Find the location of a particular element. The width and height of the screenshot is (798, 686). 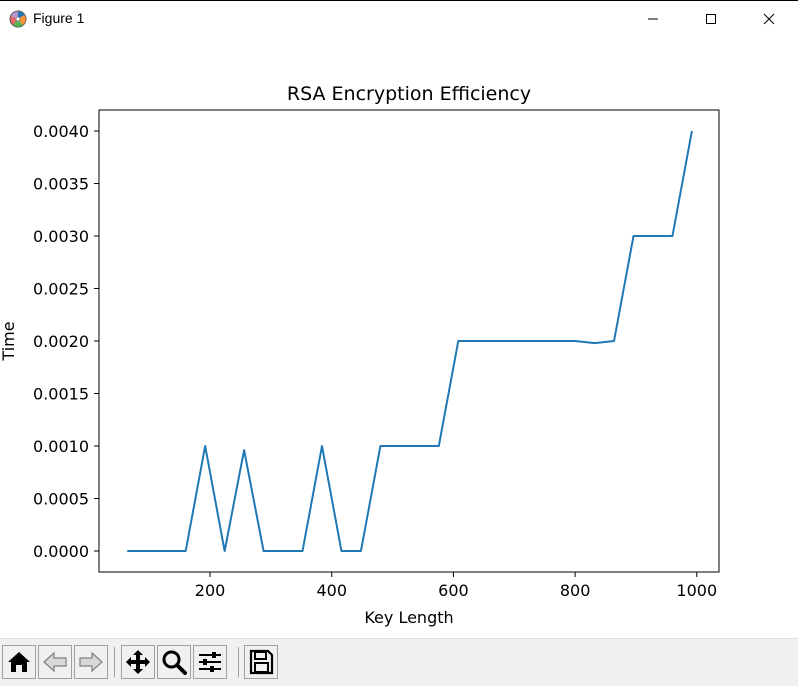

x-tick-label: 600 is located at coordinates (453, 590).